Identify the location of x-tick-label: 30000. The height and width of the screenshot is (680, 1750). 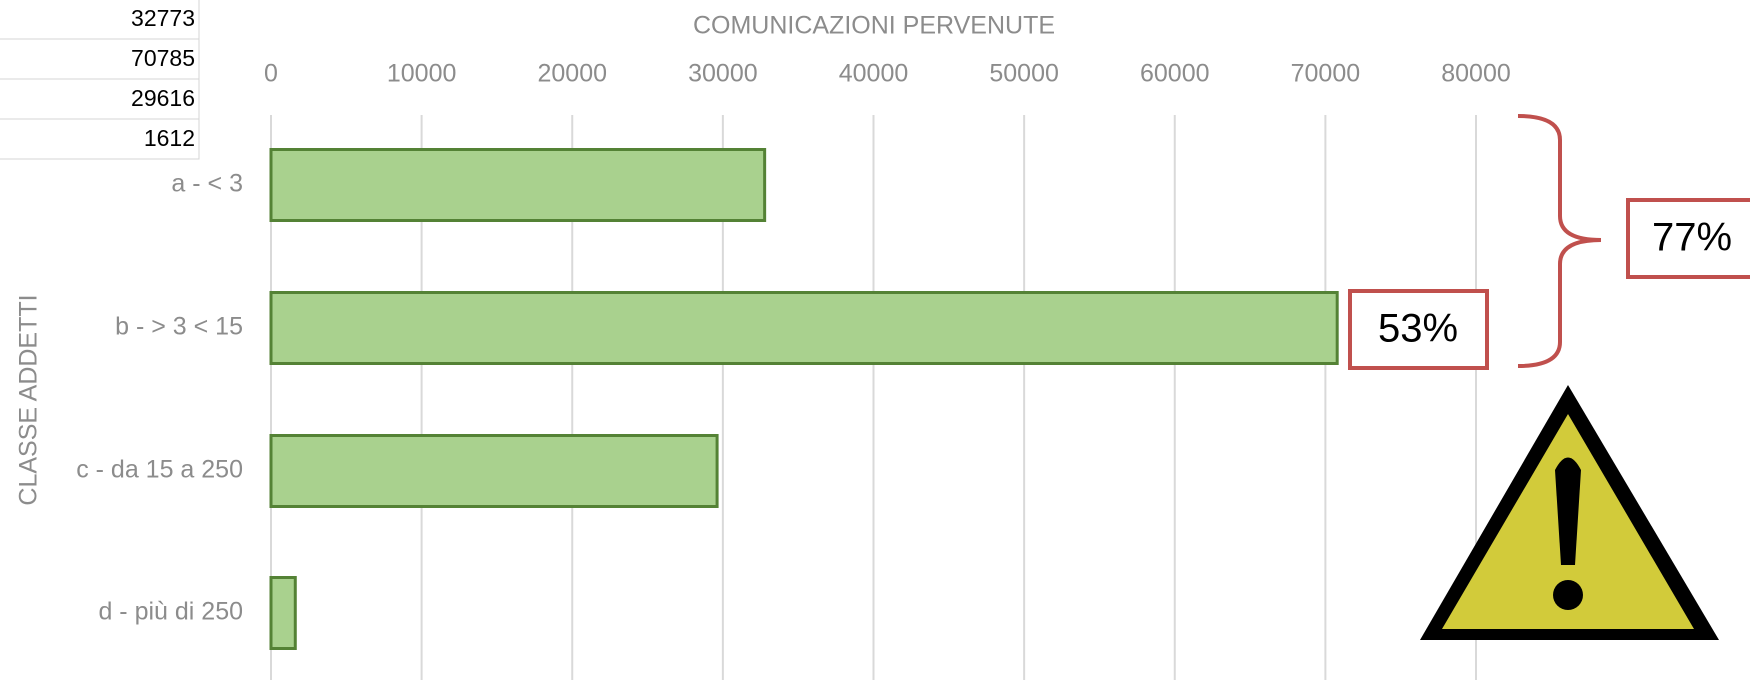
(723, 74).